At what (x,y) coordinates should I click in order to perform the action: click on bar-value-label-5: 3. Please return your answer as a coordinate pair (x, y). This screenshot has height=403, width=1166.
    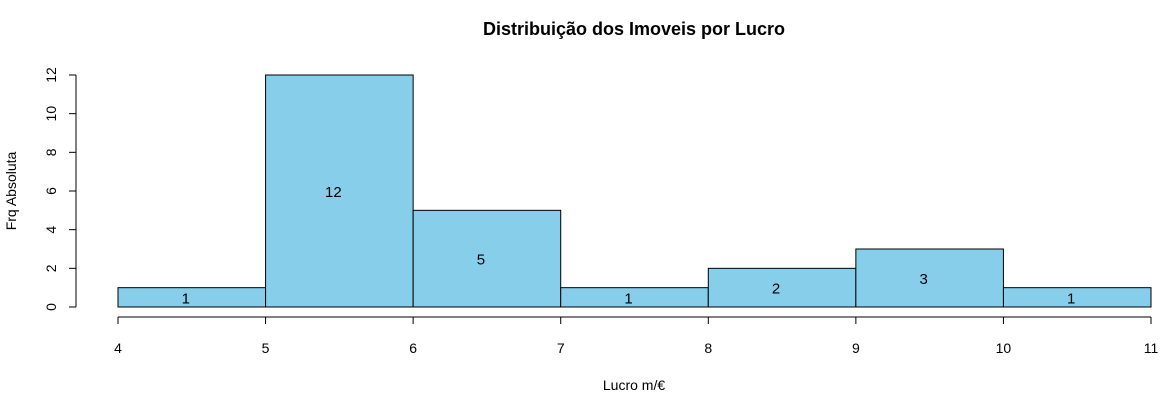
    Looking at the image, I should click on (923, 279).